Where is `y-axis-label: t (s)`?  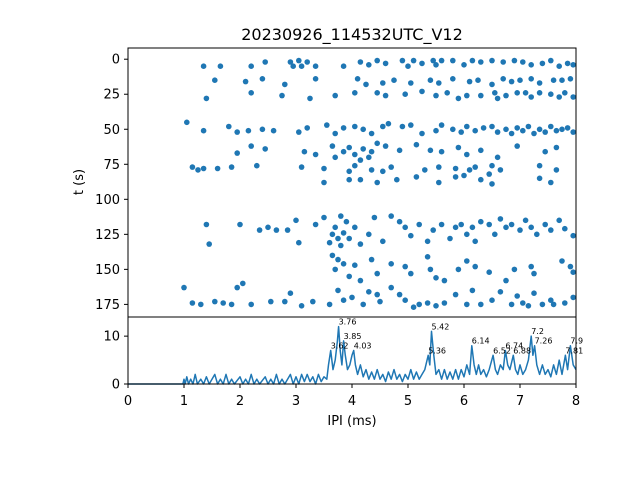 y-axis-label: t (s) is located at coordinates (79, 182).